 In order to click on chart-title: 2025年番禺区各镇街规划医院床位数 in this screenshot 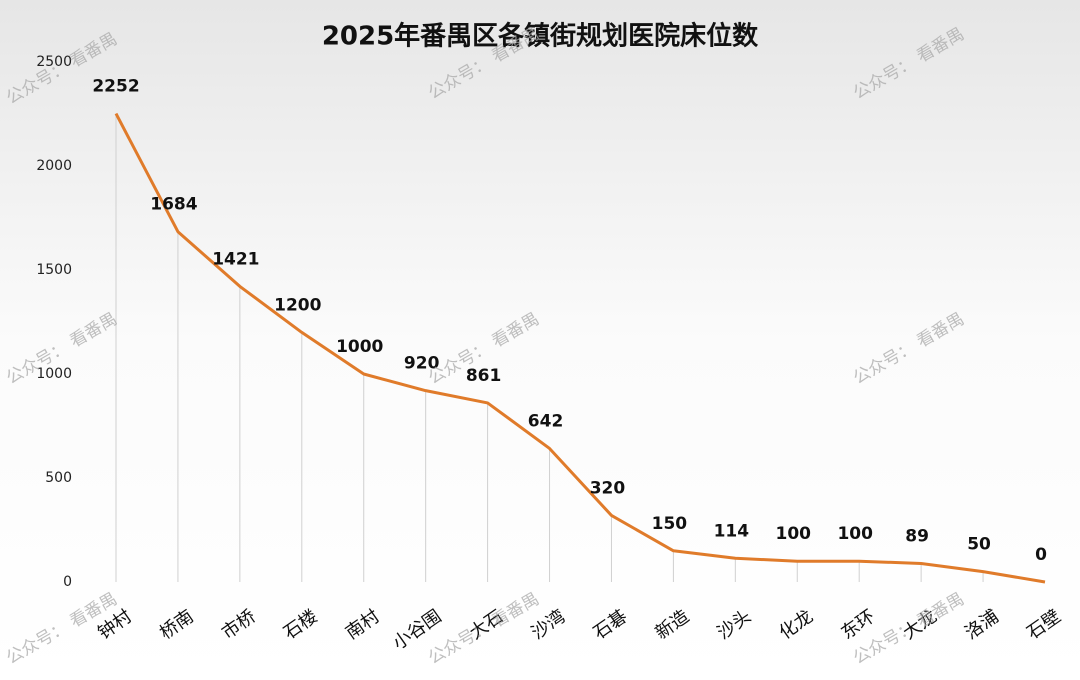, I will do `click(540, 36)`.